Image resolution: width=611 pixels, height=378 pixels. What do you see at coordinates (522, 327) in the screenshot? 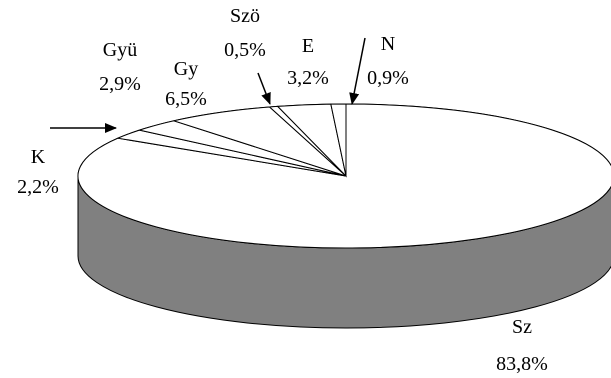
I see `slice-name-sz: Sz` at bounding box center [522, 327].